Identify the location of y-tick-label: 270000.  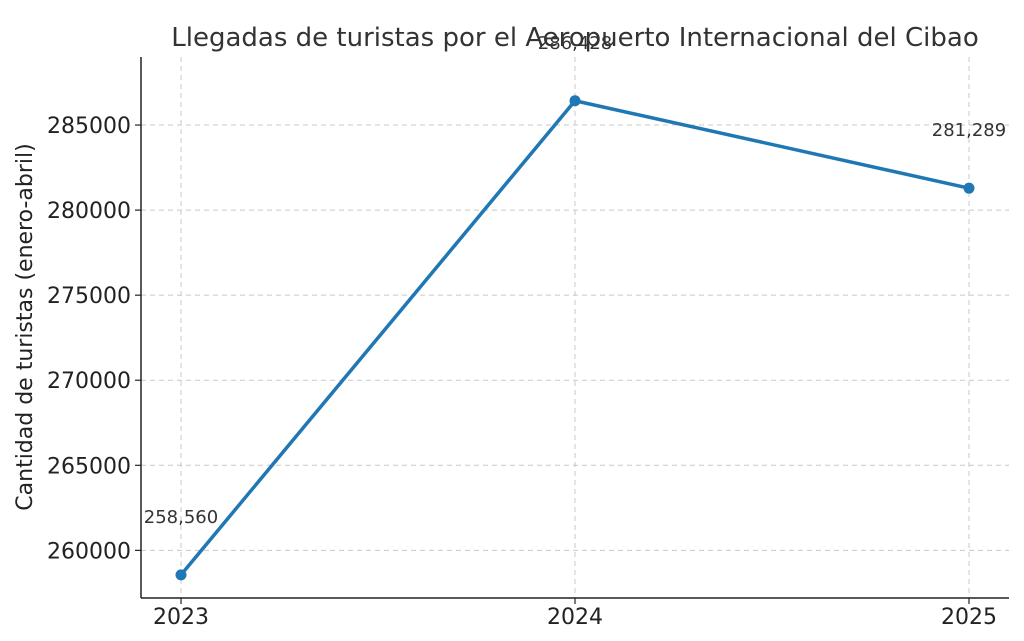
(89, 381).